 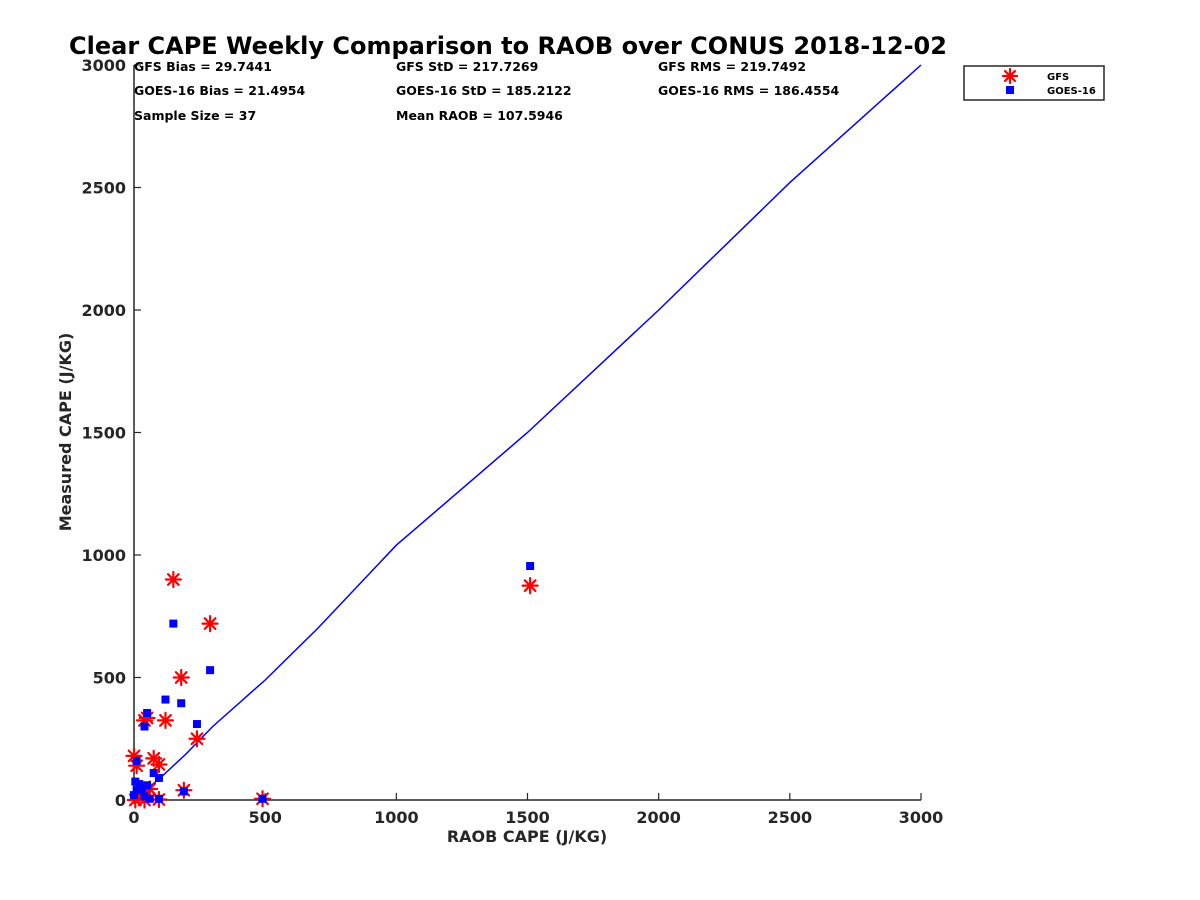 I want to click on x-tick-label: 3000, so click(x=921, y=817).